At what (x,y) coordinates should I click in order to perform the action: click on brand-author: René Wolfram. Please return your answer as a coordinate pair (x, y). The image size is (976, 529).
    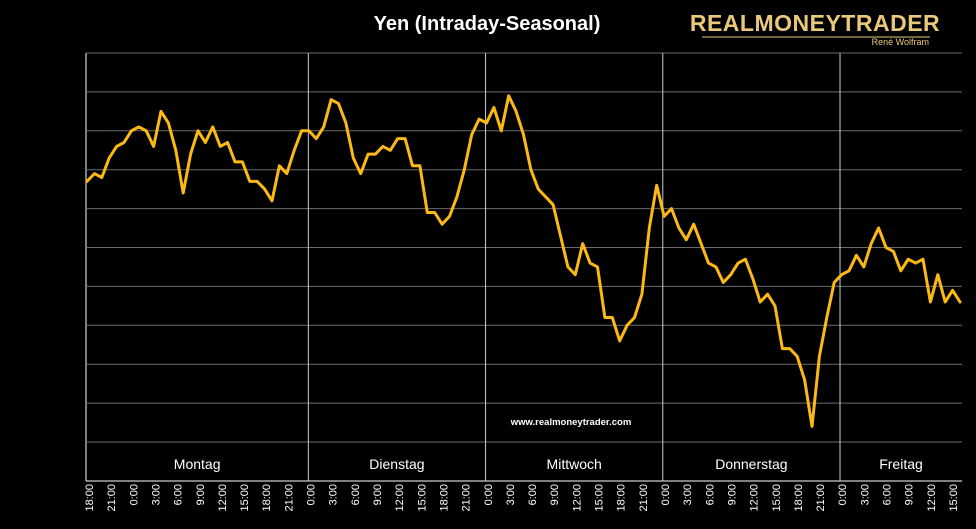
    Looking at the image, I should click on (900, 42).